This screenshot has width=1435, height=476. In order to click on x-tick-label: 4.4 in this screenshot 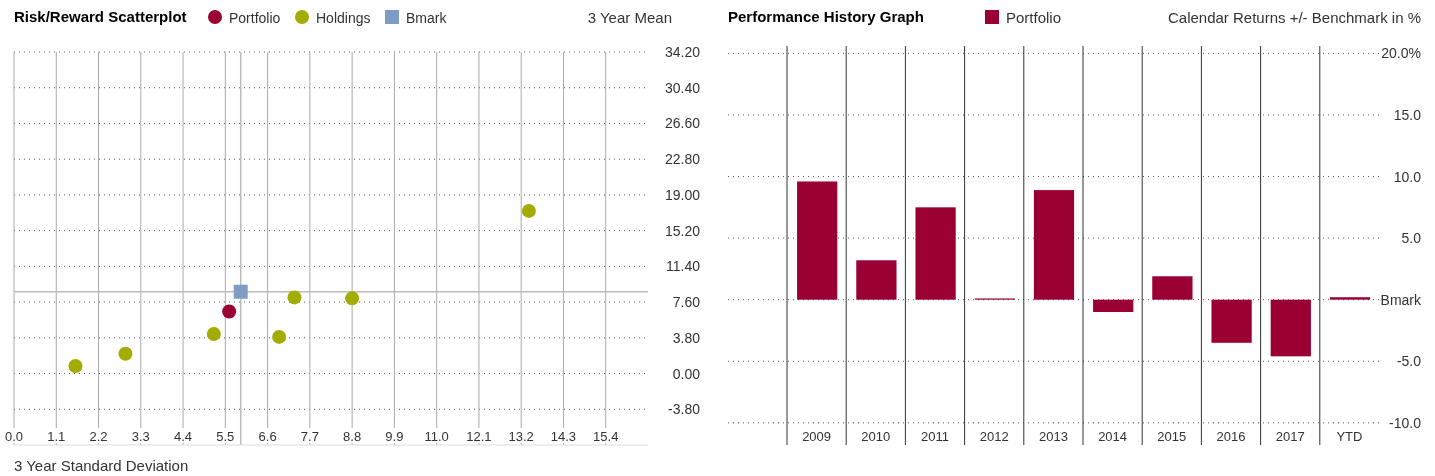, I will do `click(183, 436)`.